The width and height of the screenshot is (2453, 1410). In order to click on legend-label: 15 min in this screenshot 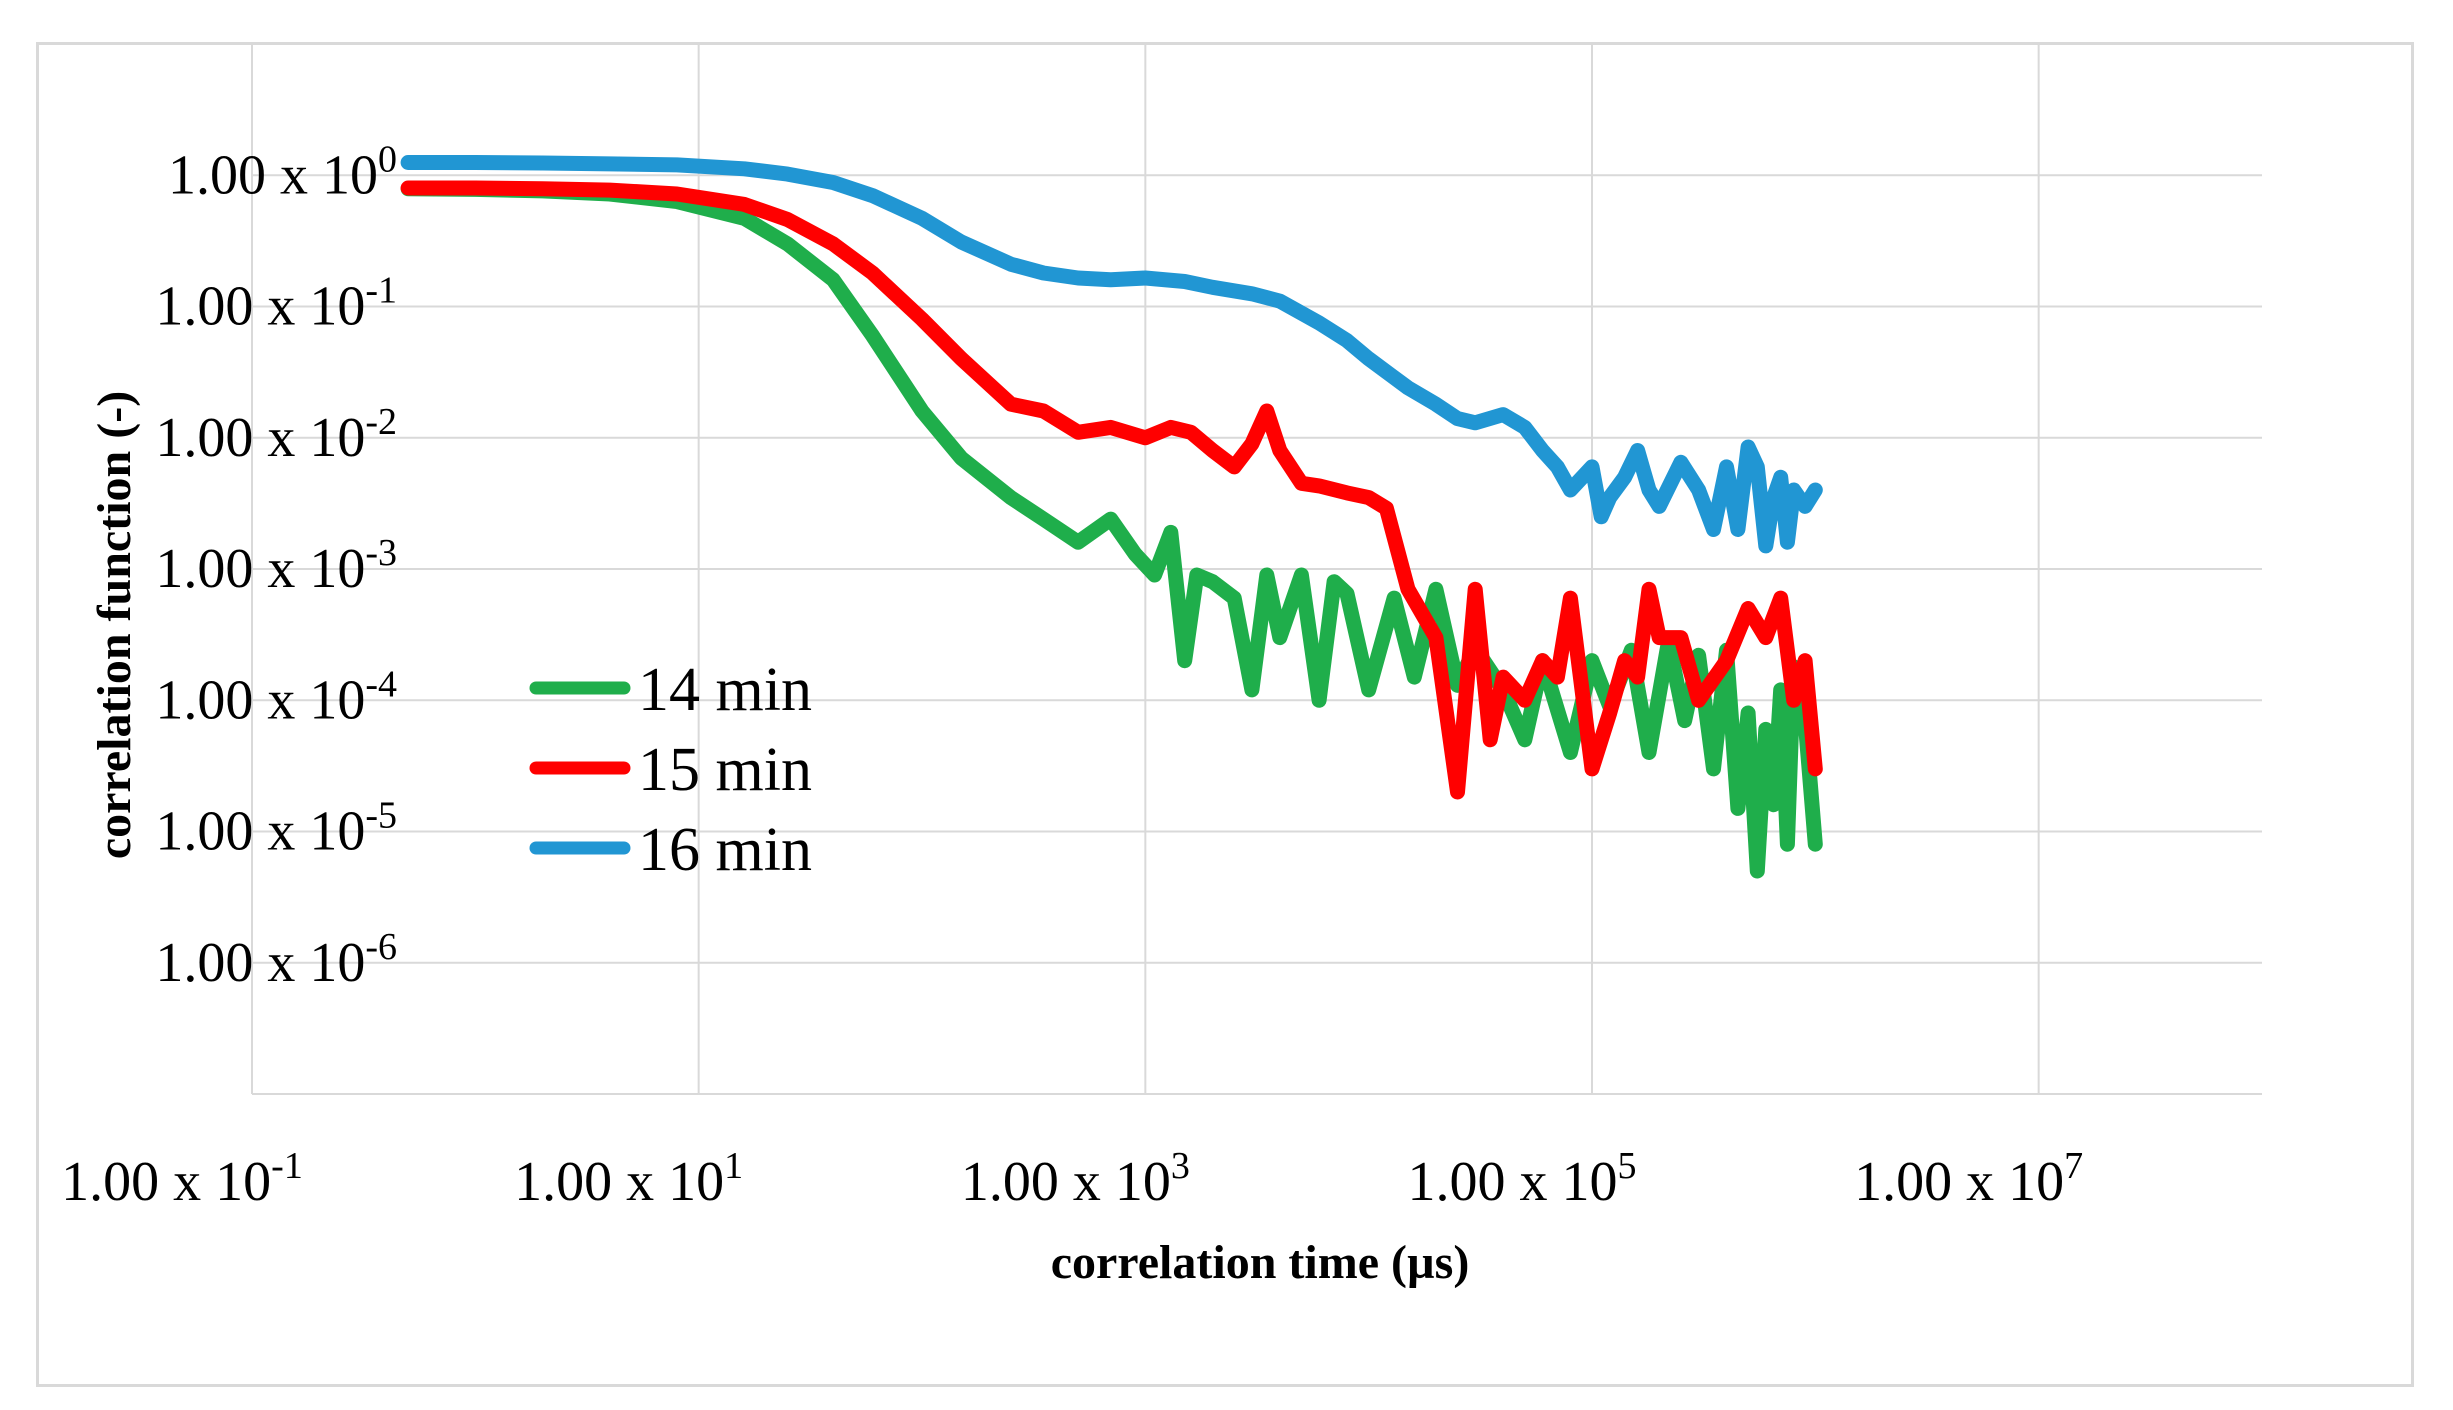, I will do `click(725, 770)`.